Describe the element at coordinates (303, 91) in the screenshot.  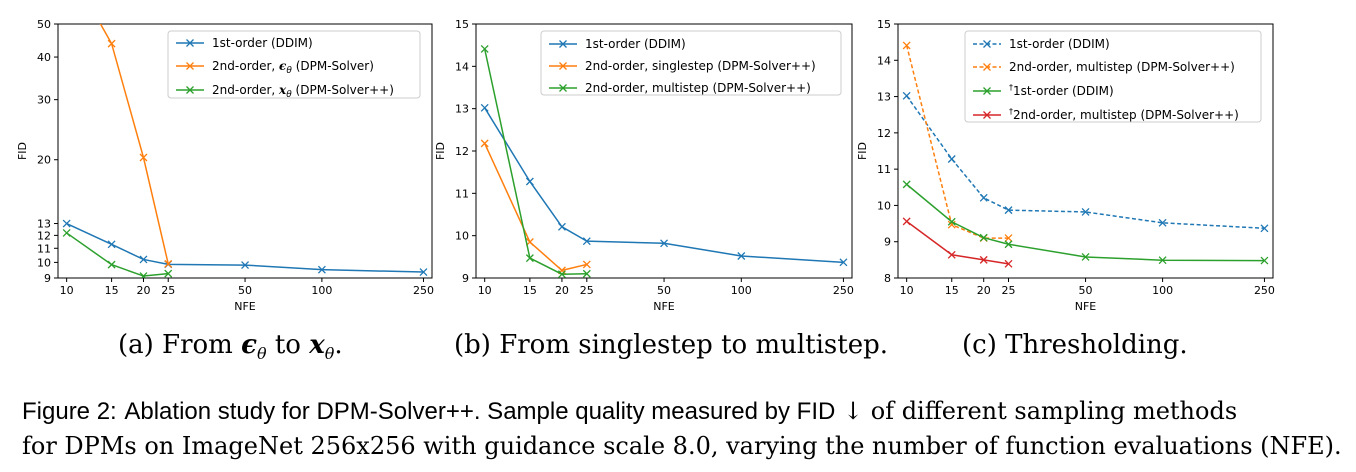
I see `legend-label: 2nd-order, xθ (DPM-Solver++)` at that location.